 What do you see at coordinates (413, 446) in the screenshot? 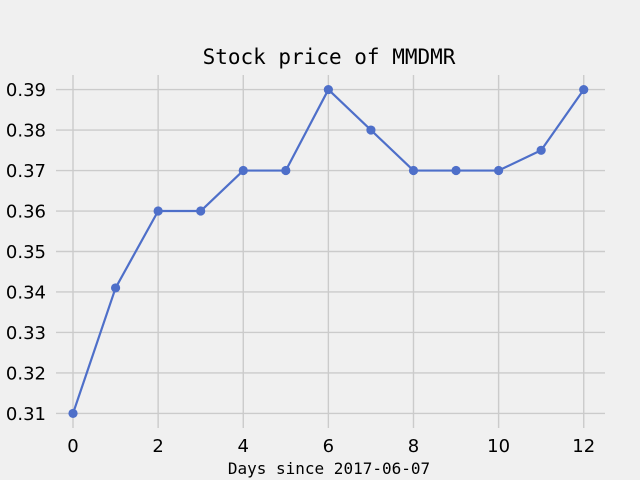
I see `x-tick-label: 8` at bounding box center [413, 446].